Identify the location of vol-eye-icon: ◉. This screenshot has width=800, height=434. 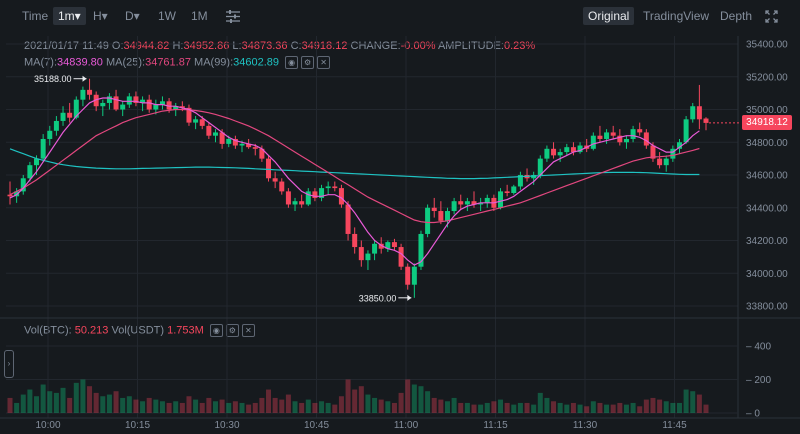
(216, 330).